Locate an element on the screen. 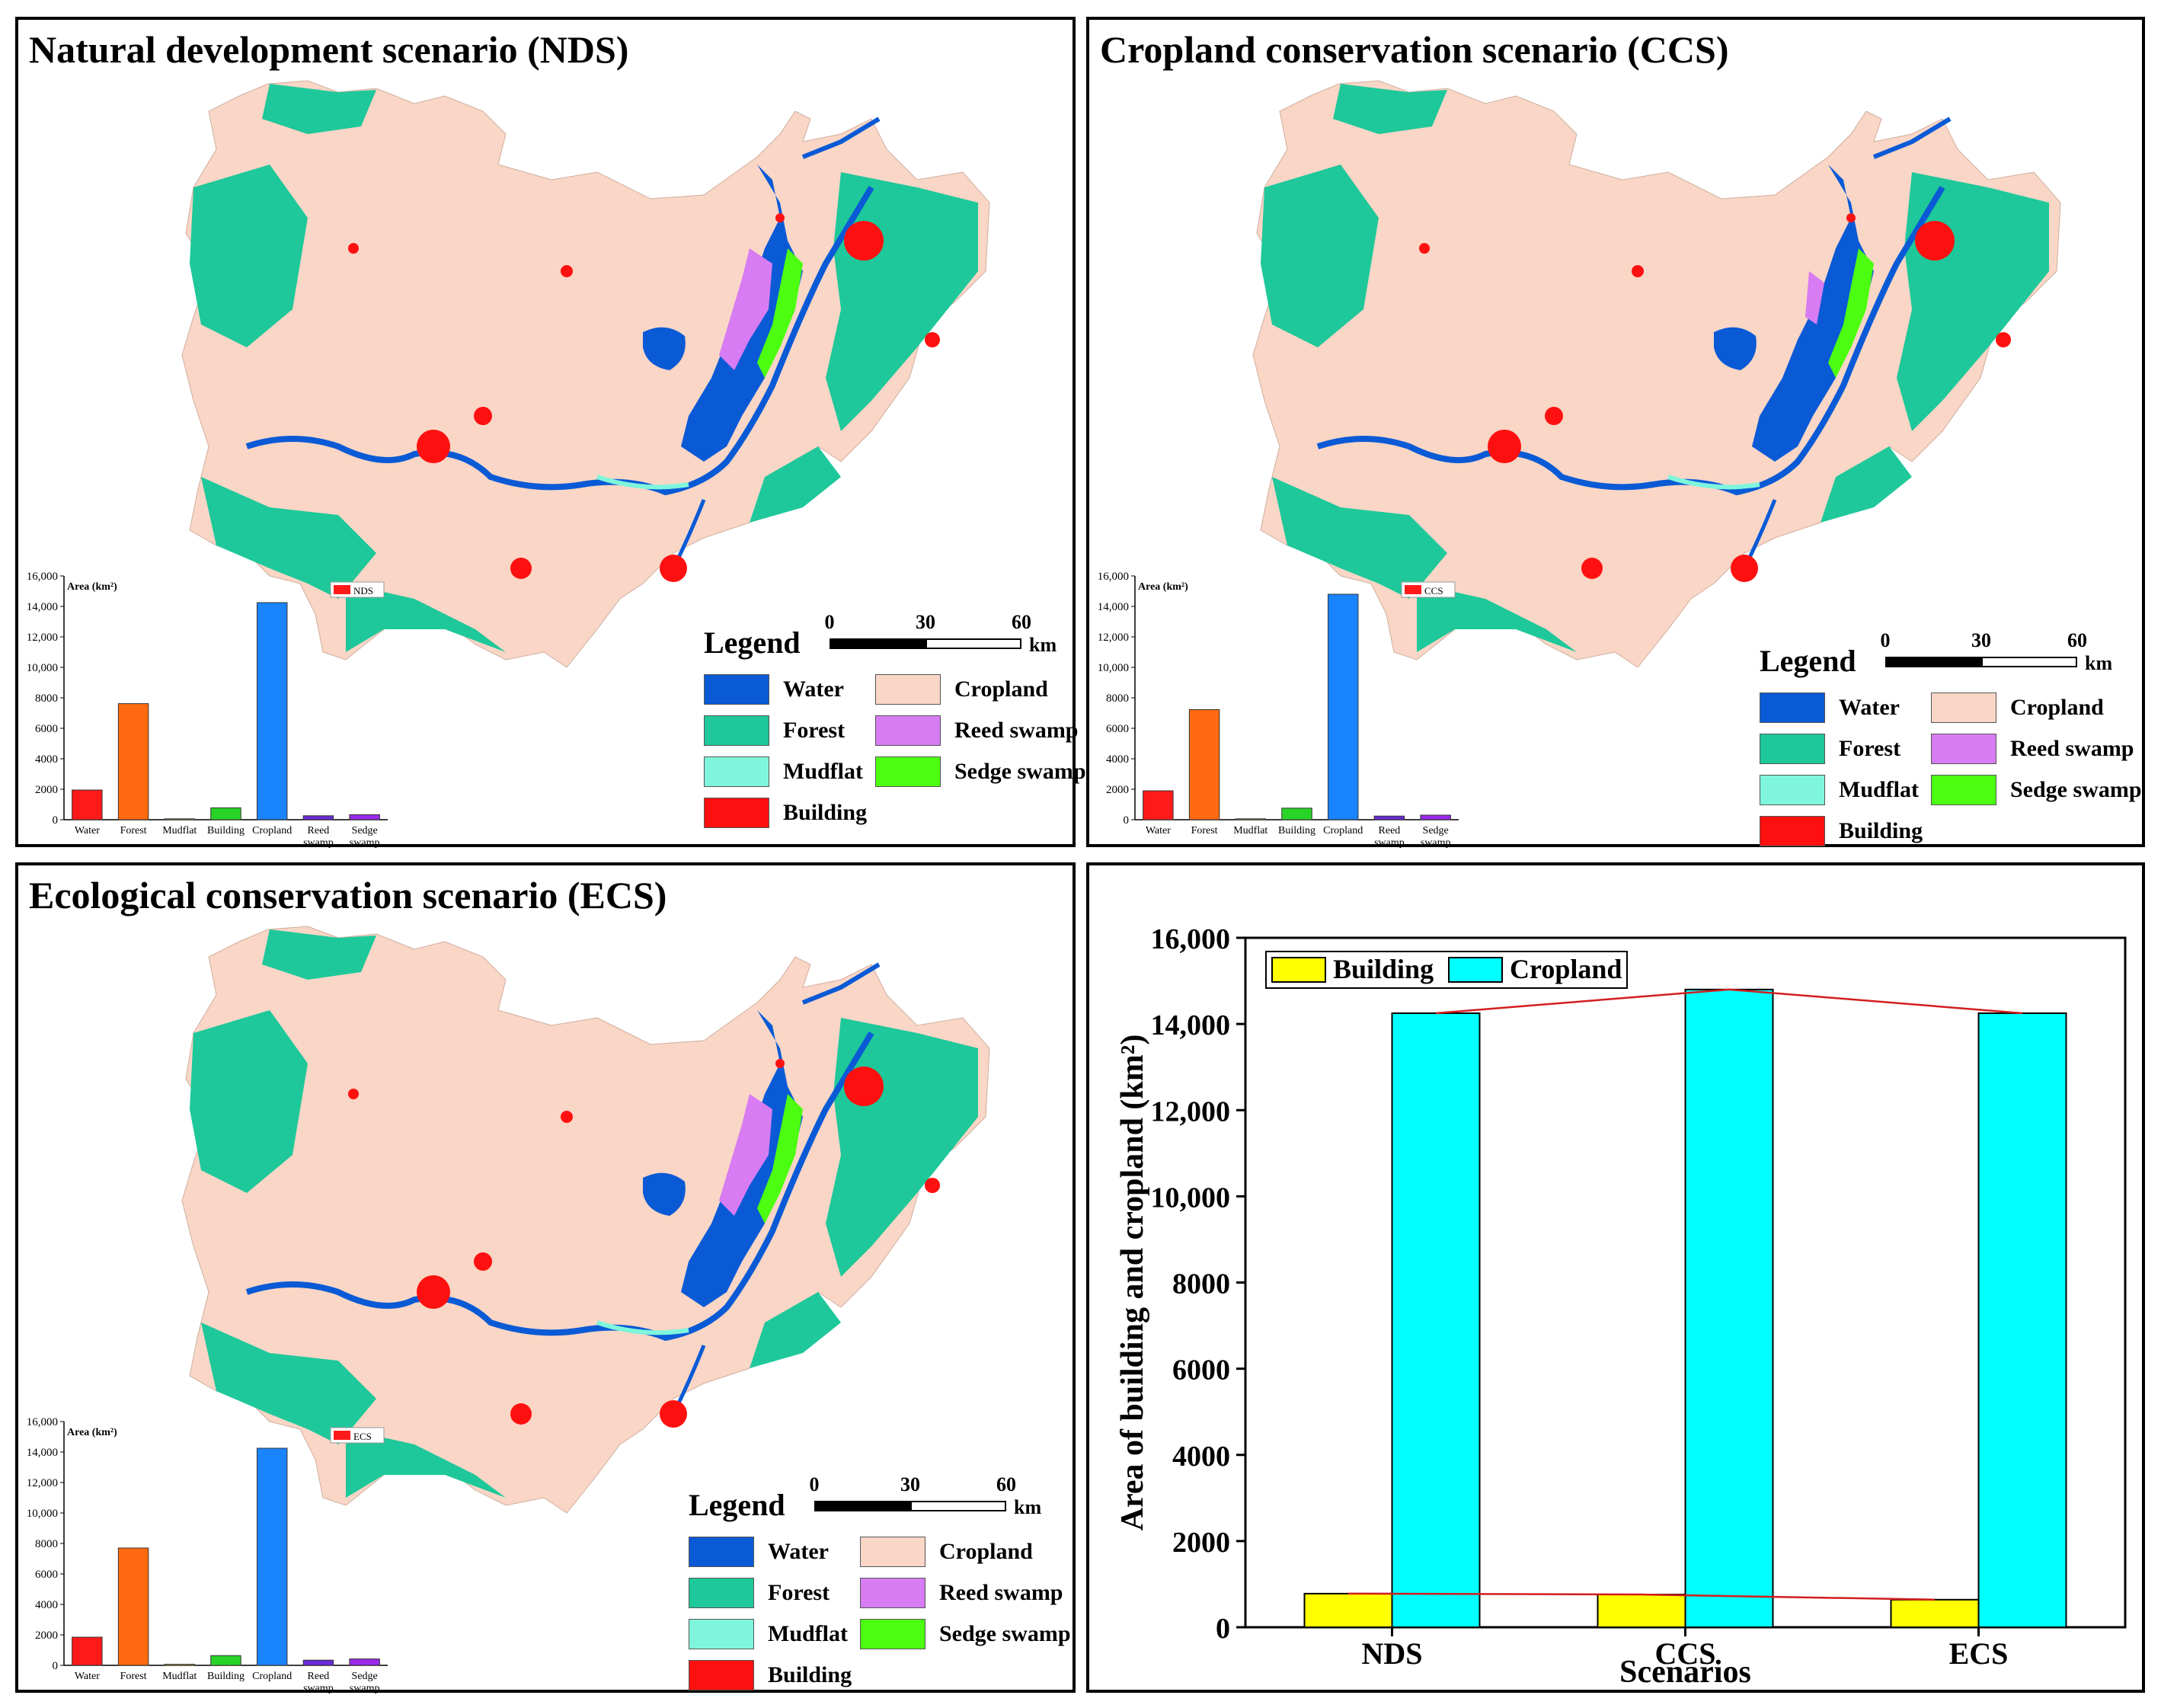  legend-item-building: Building is located at coordinates (771, 1675).